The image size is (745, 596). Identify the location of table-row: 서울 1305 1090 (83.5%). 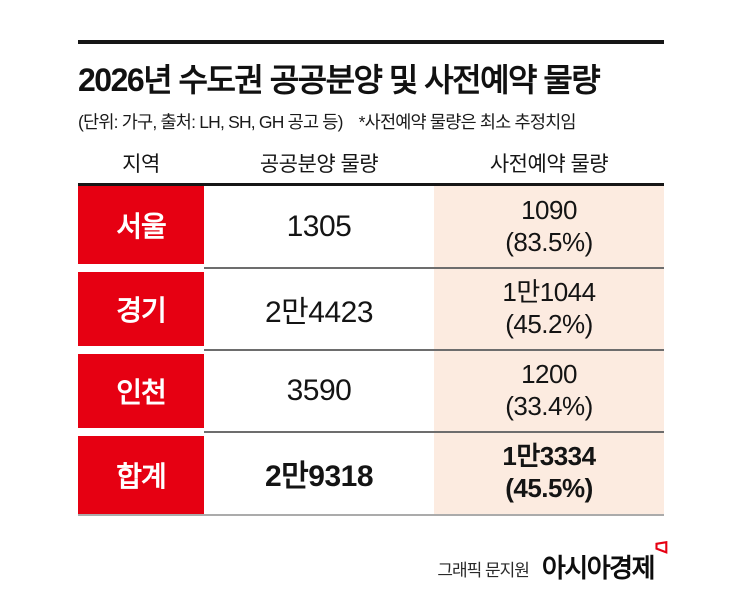
(371, 227).